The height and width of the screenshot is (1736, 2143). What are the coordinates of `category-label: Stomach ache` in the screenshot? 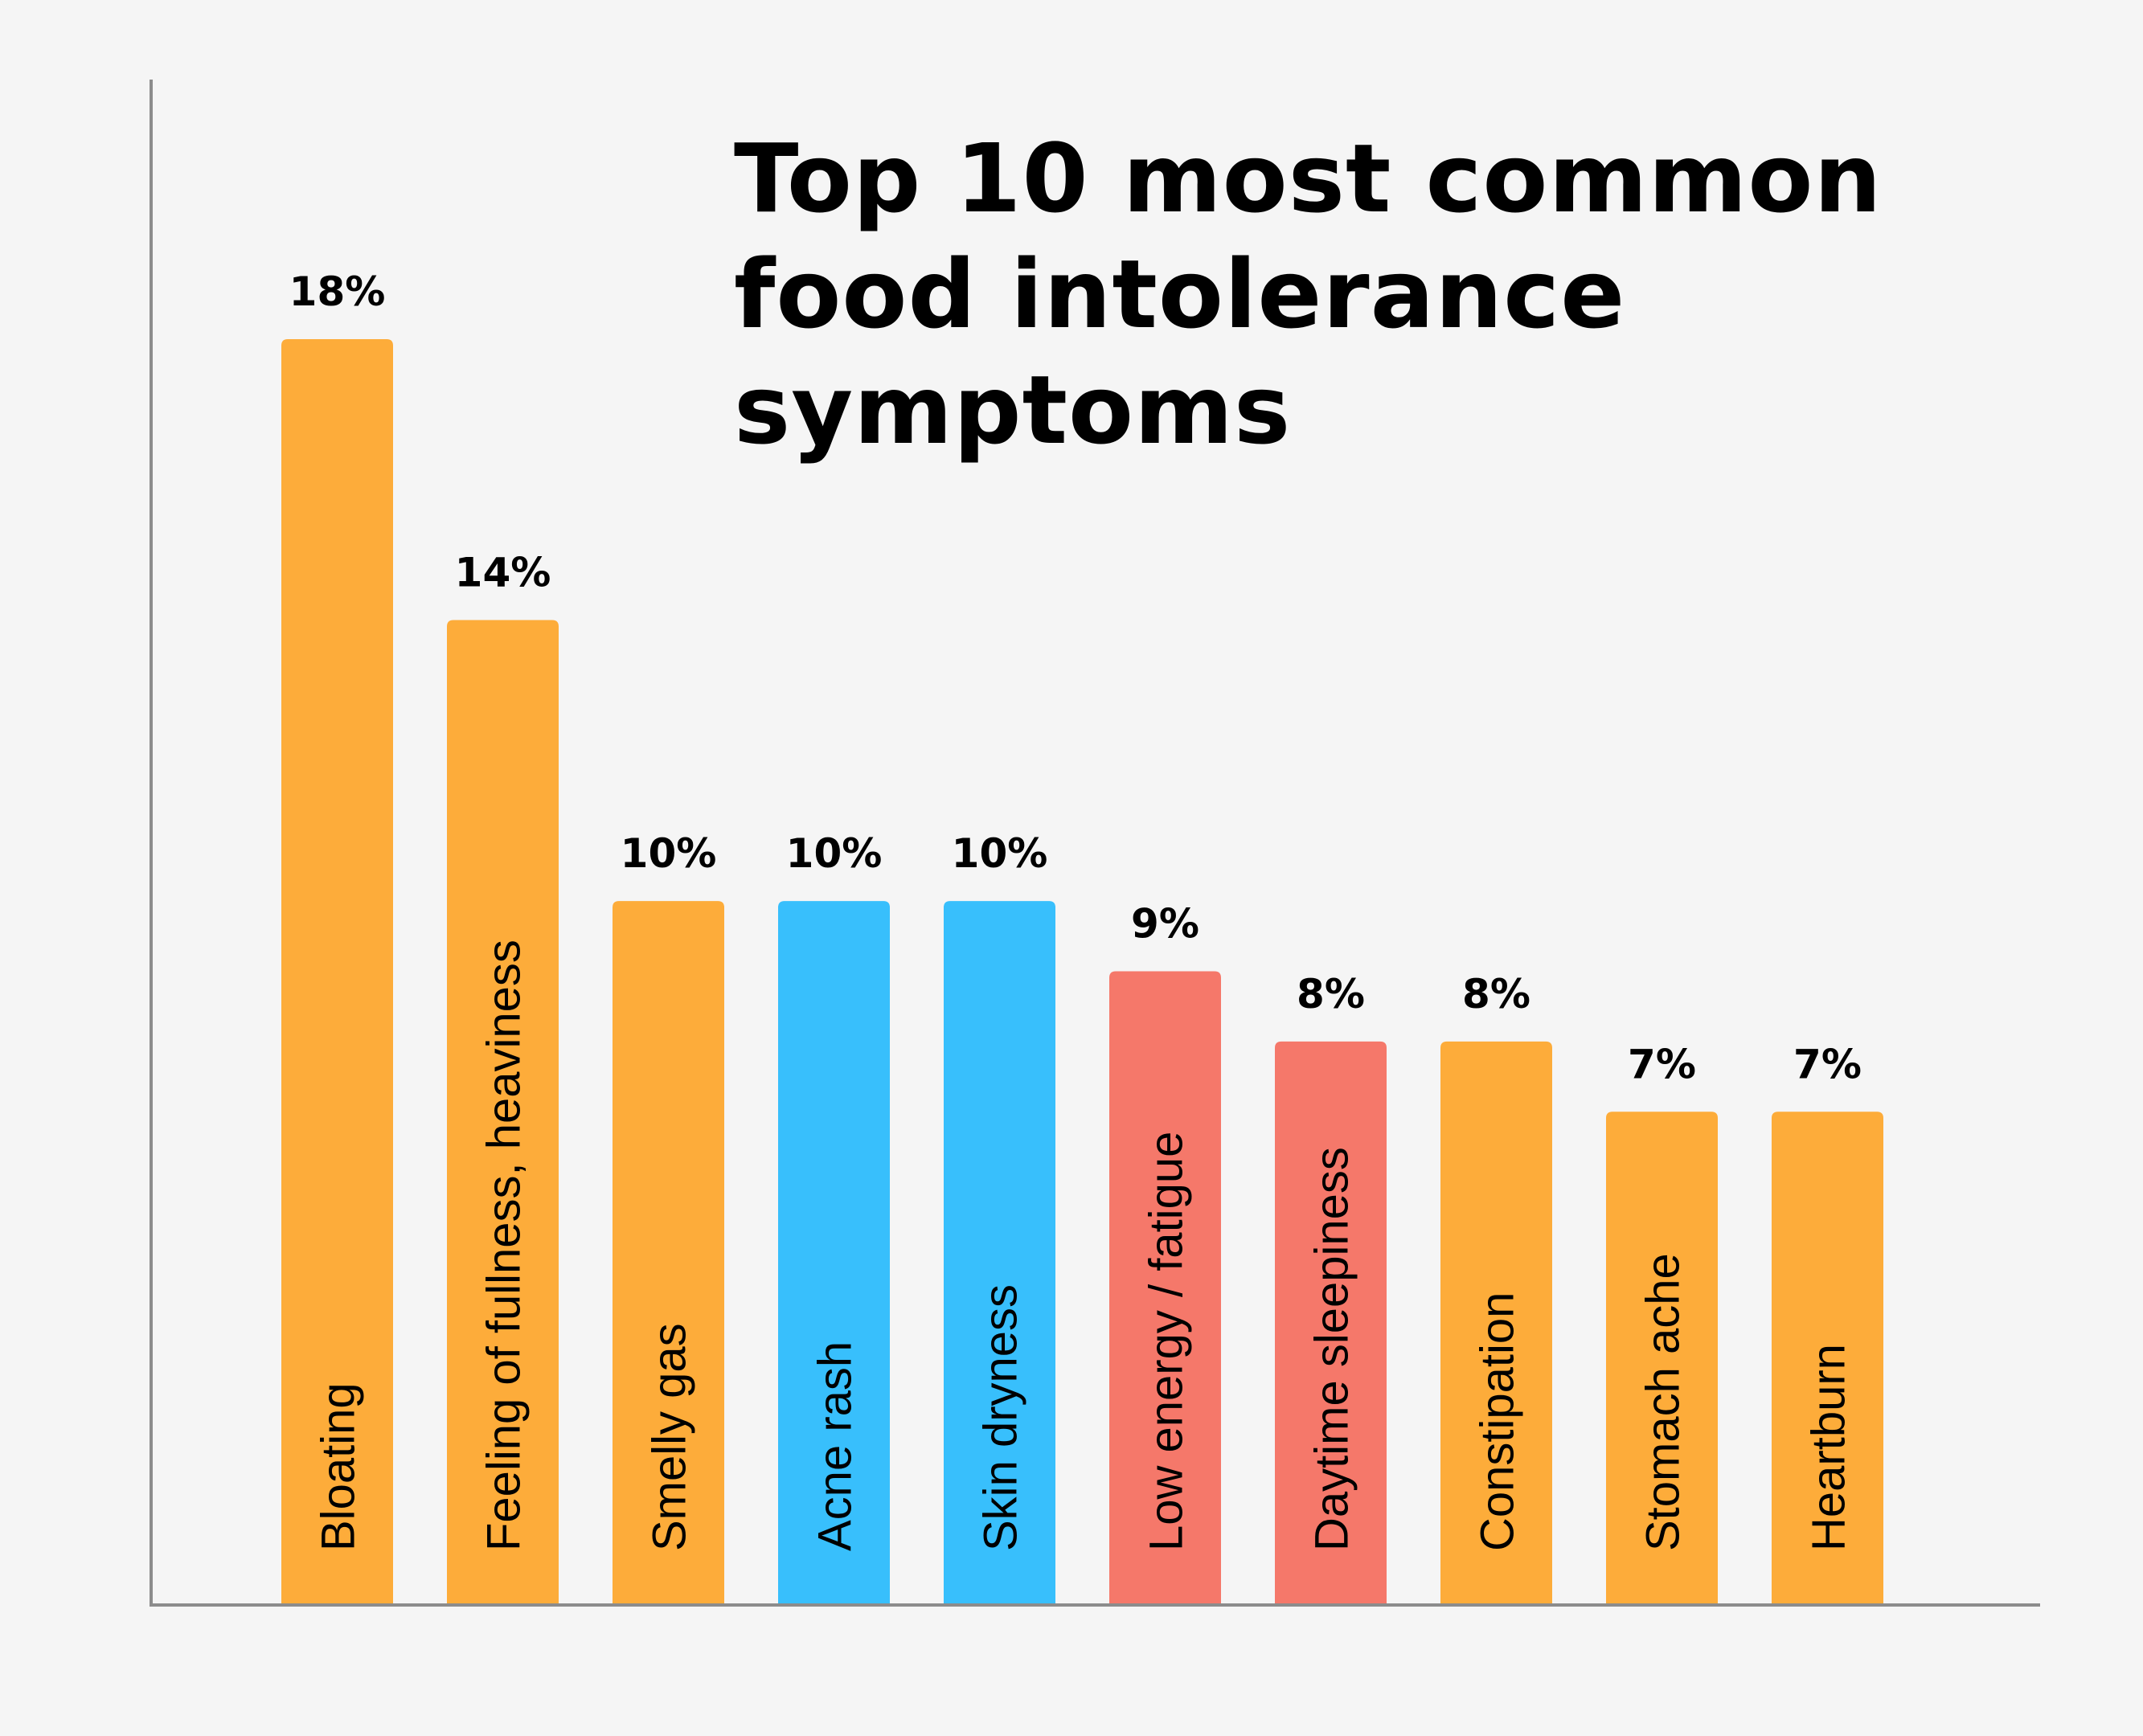 It's located at (1663, 1402).